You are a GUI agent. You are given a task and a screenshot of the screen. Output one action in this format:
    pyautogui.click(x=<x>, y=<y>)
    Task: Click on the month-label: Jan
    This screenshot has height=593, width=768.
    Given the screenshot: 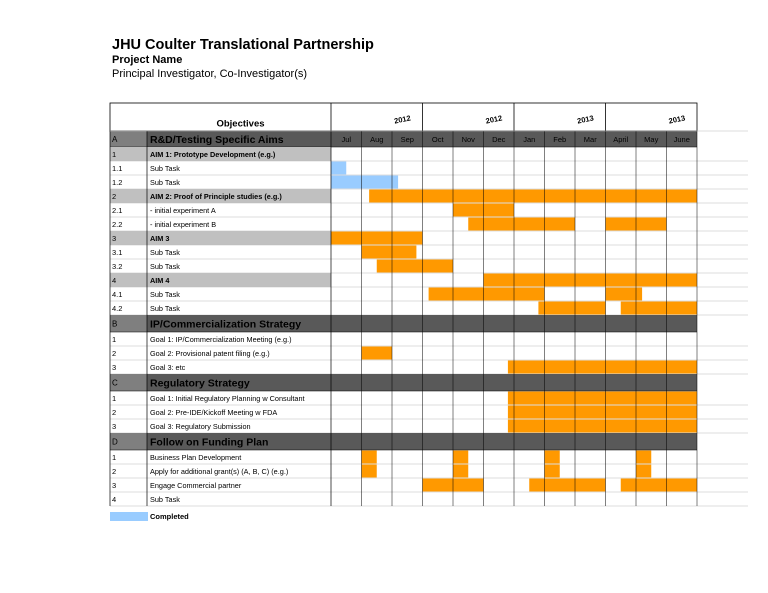 What is the action you would take?
    pyautogui.click(x=529, y=139)
    